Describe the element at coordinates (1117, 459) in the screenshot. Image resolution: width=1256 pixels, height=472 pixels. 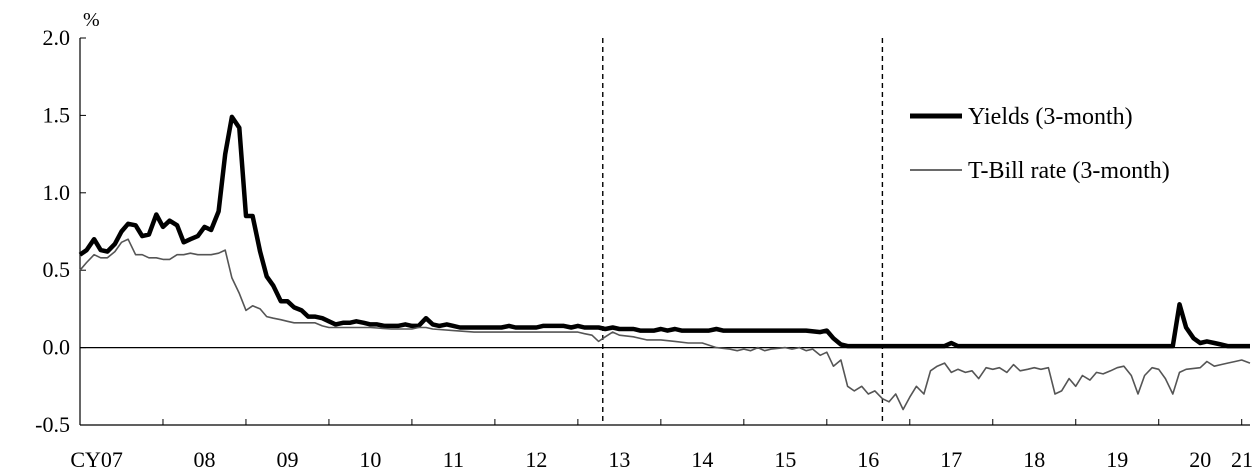
I see `x-tick-label: 19` at that location.